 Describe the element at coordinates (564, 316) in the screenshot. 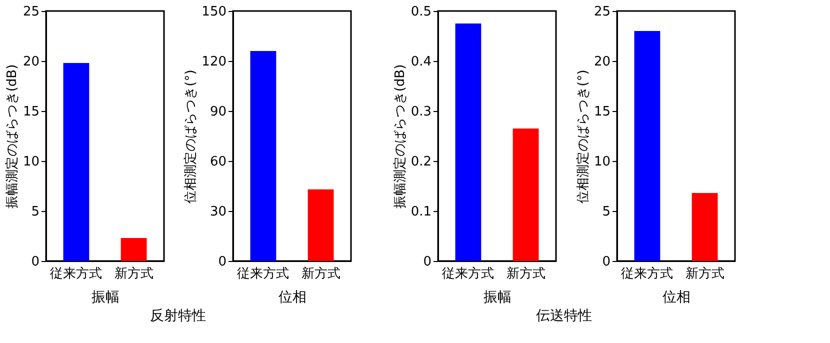

I see `text: 伝送特性` at that location.